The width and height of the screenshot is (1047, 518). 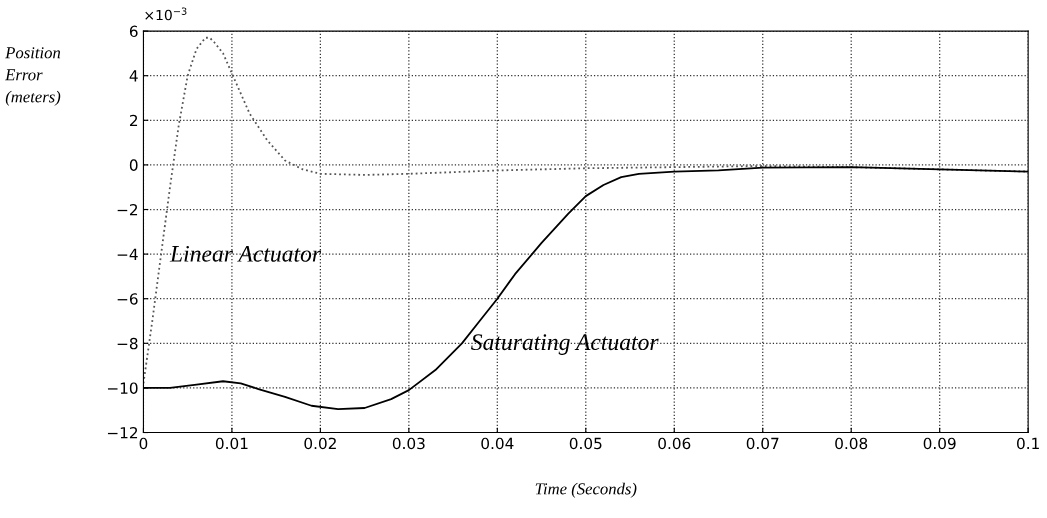 I want to click on x-tick-label: 0.03, so click(x=408, y=443).